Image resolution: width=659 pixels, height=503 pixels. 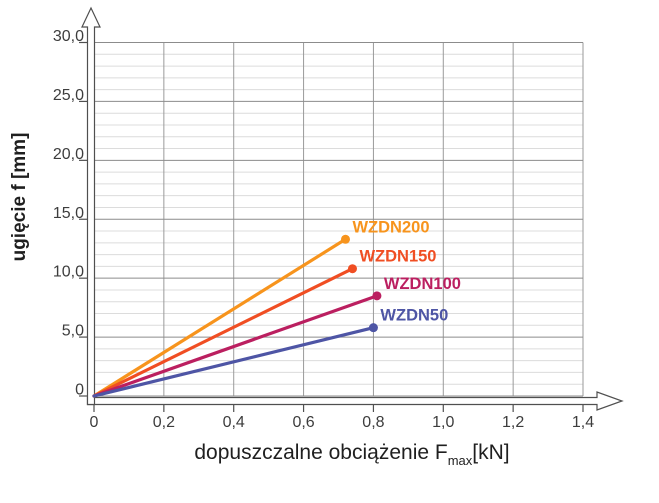 I want to click on series-endpoint-wzdn150, so click(x=352, y=269).